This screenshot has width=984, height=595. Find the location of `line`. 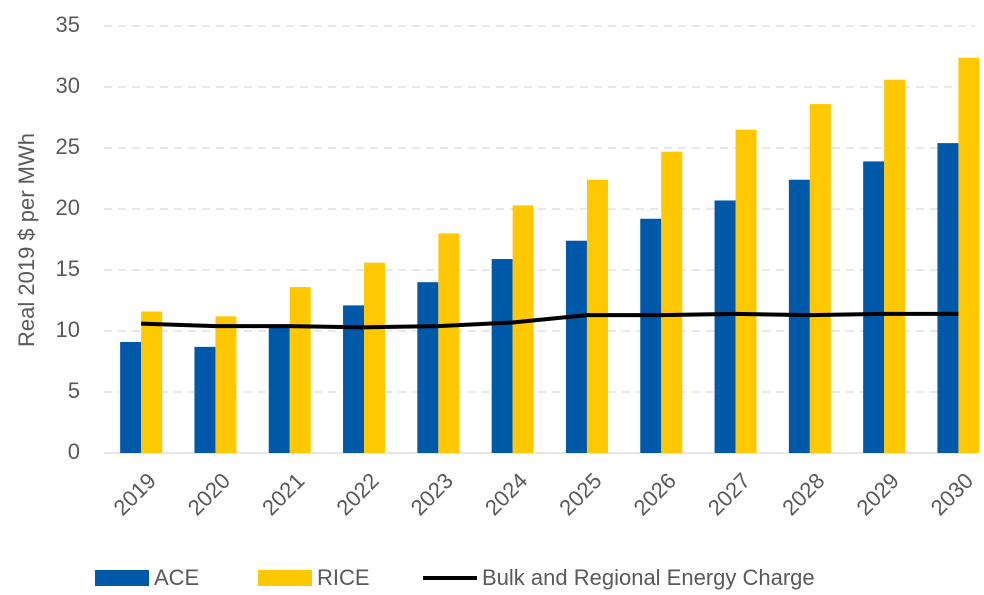

line is located at coordinates (550, 320).